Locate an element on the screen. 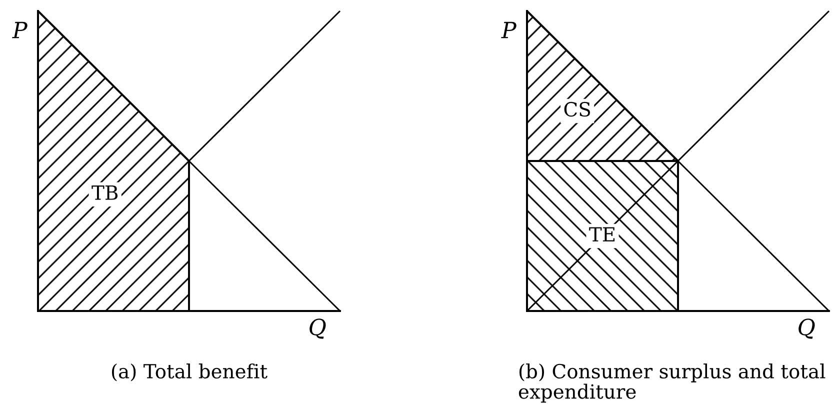 This screenshot has width=838, height=413. series-label: TE is located at coordinates (602, 234).